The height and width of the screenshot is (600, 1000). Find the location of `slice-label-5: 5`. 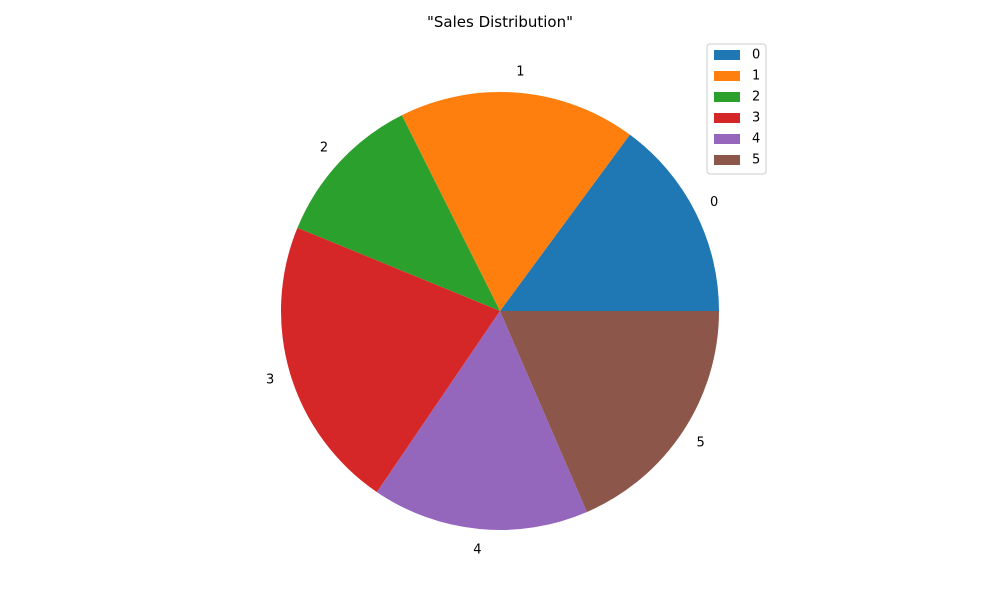

slice-label-5: 5 is located at coordinates (700, 442).